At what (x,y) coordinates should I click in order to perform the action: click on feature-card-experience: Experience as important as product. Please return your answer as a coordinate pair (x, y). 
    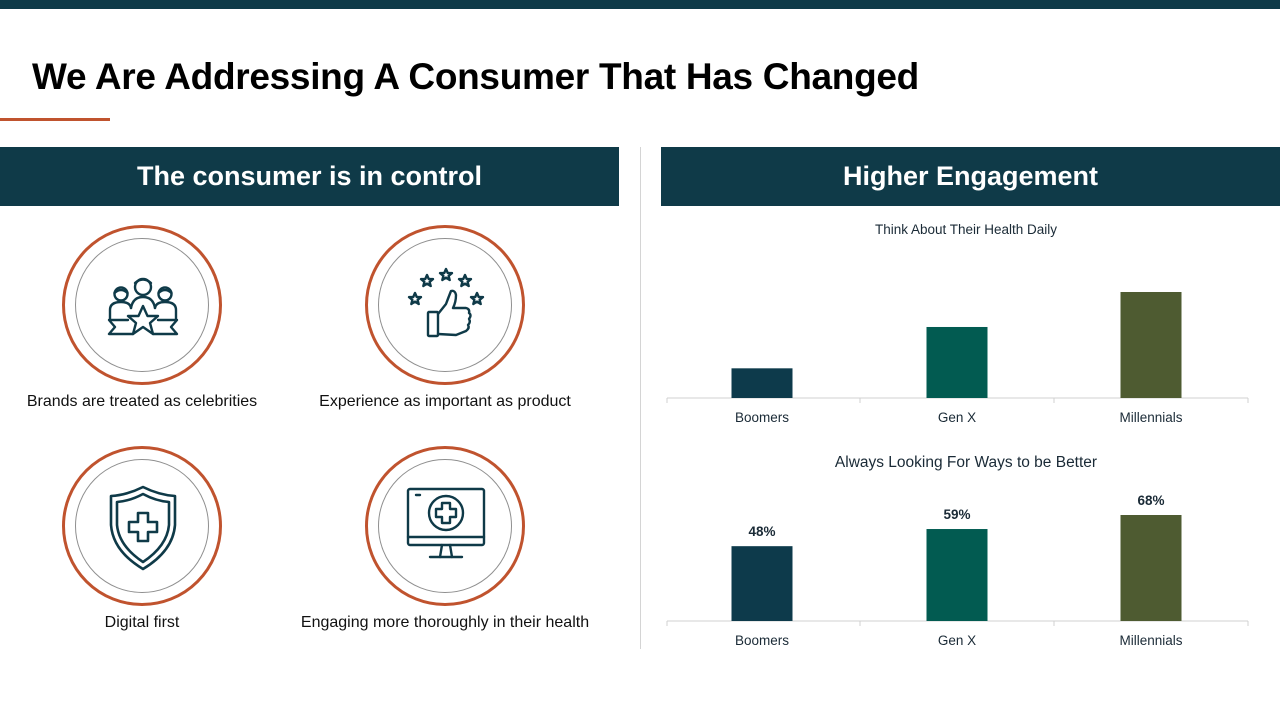
    Looking at the image, I should click on (445, 325).